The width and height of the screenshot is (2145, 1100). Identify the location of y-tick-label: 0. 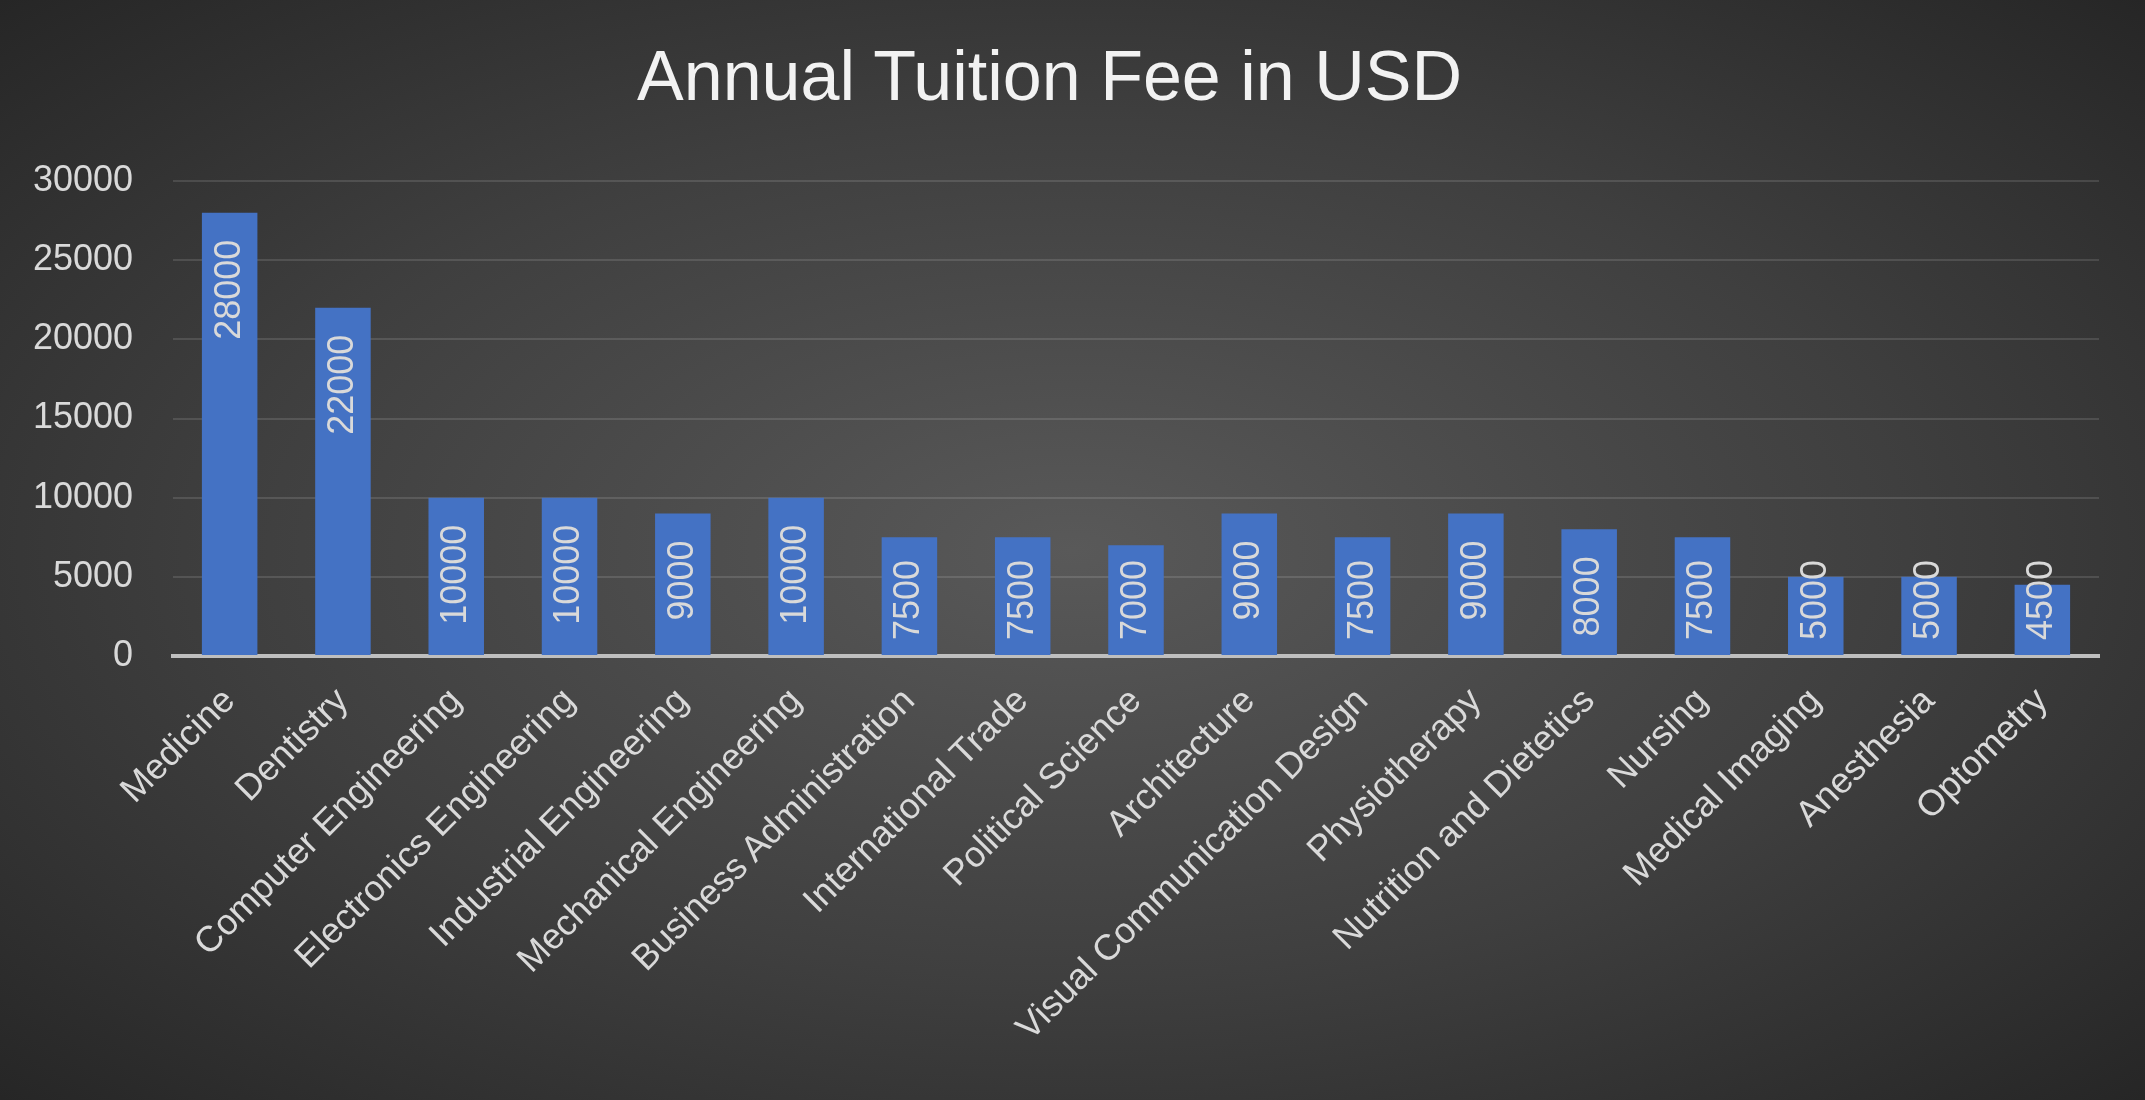
(122, 653).